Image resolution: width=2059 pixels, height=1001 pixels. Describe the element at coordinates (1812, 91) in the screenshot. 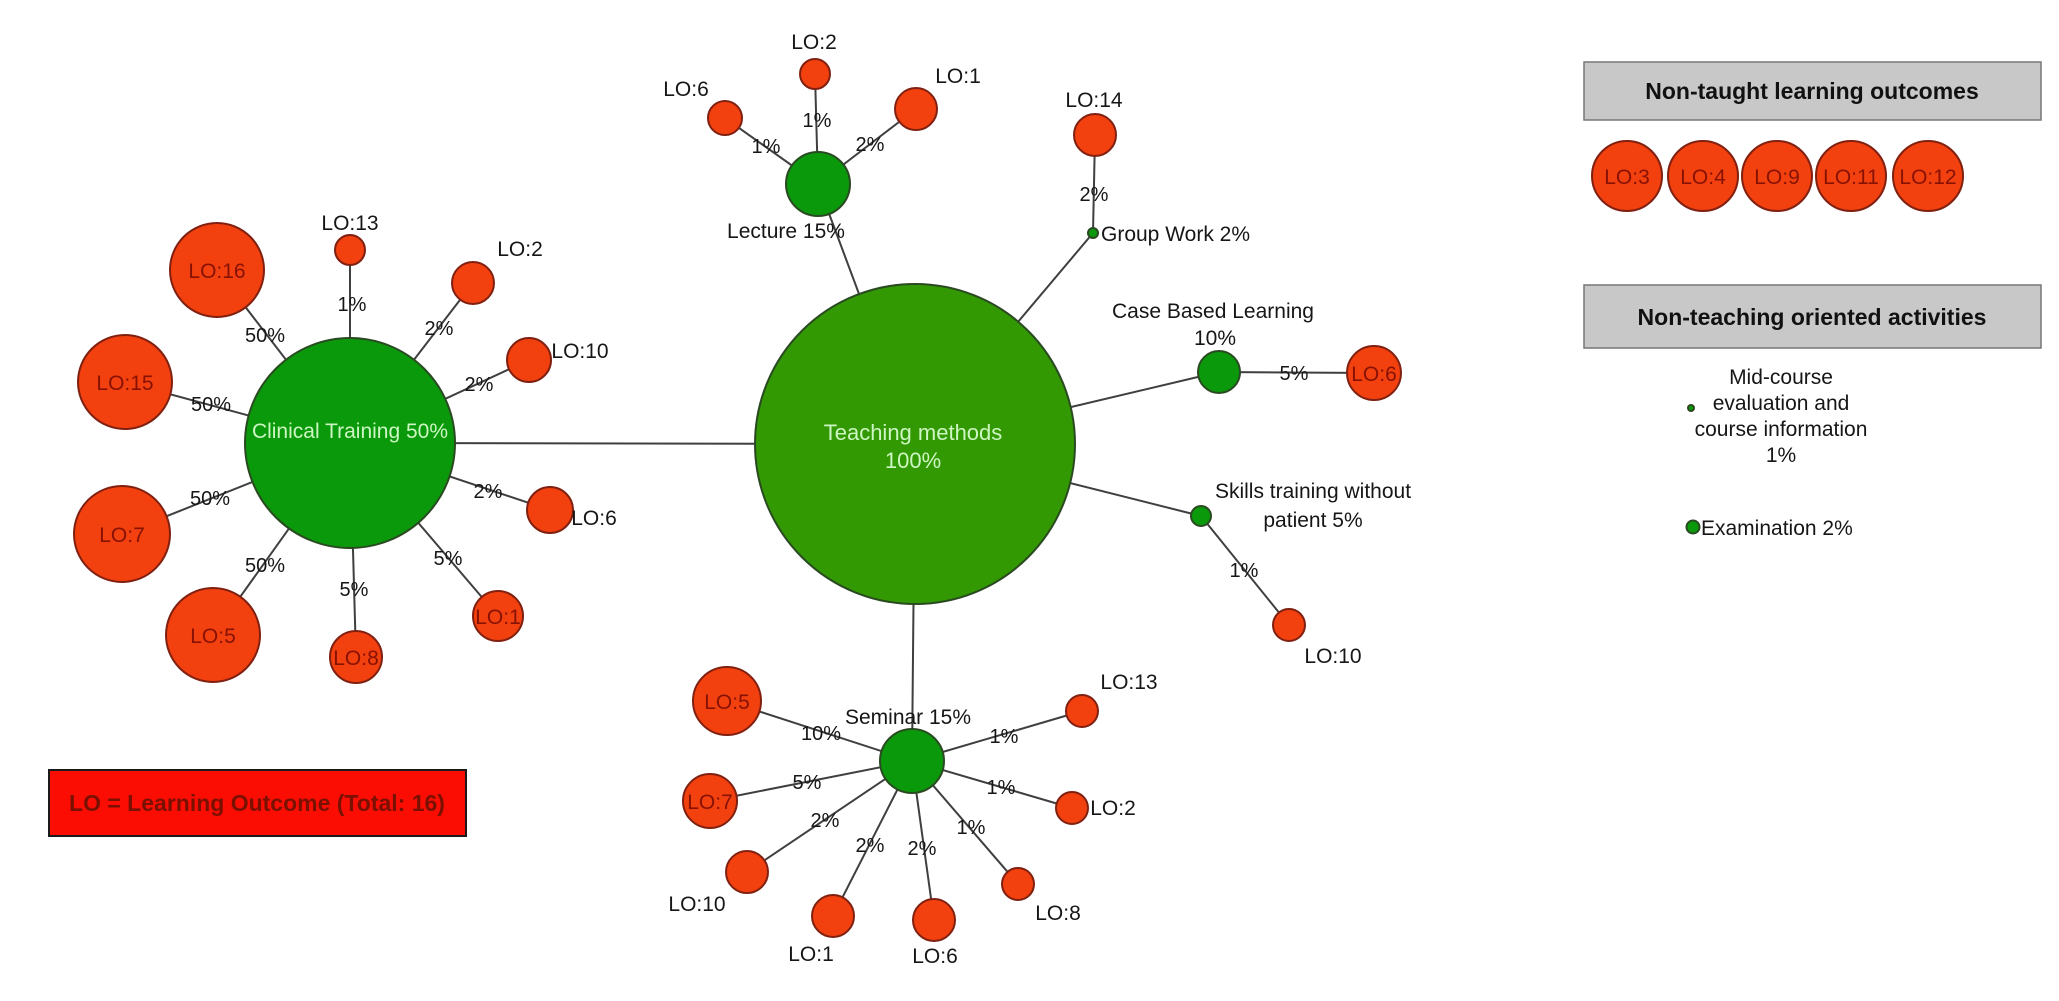

I see `svg-text: Non-taught learning outcomes` at that location.